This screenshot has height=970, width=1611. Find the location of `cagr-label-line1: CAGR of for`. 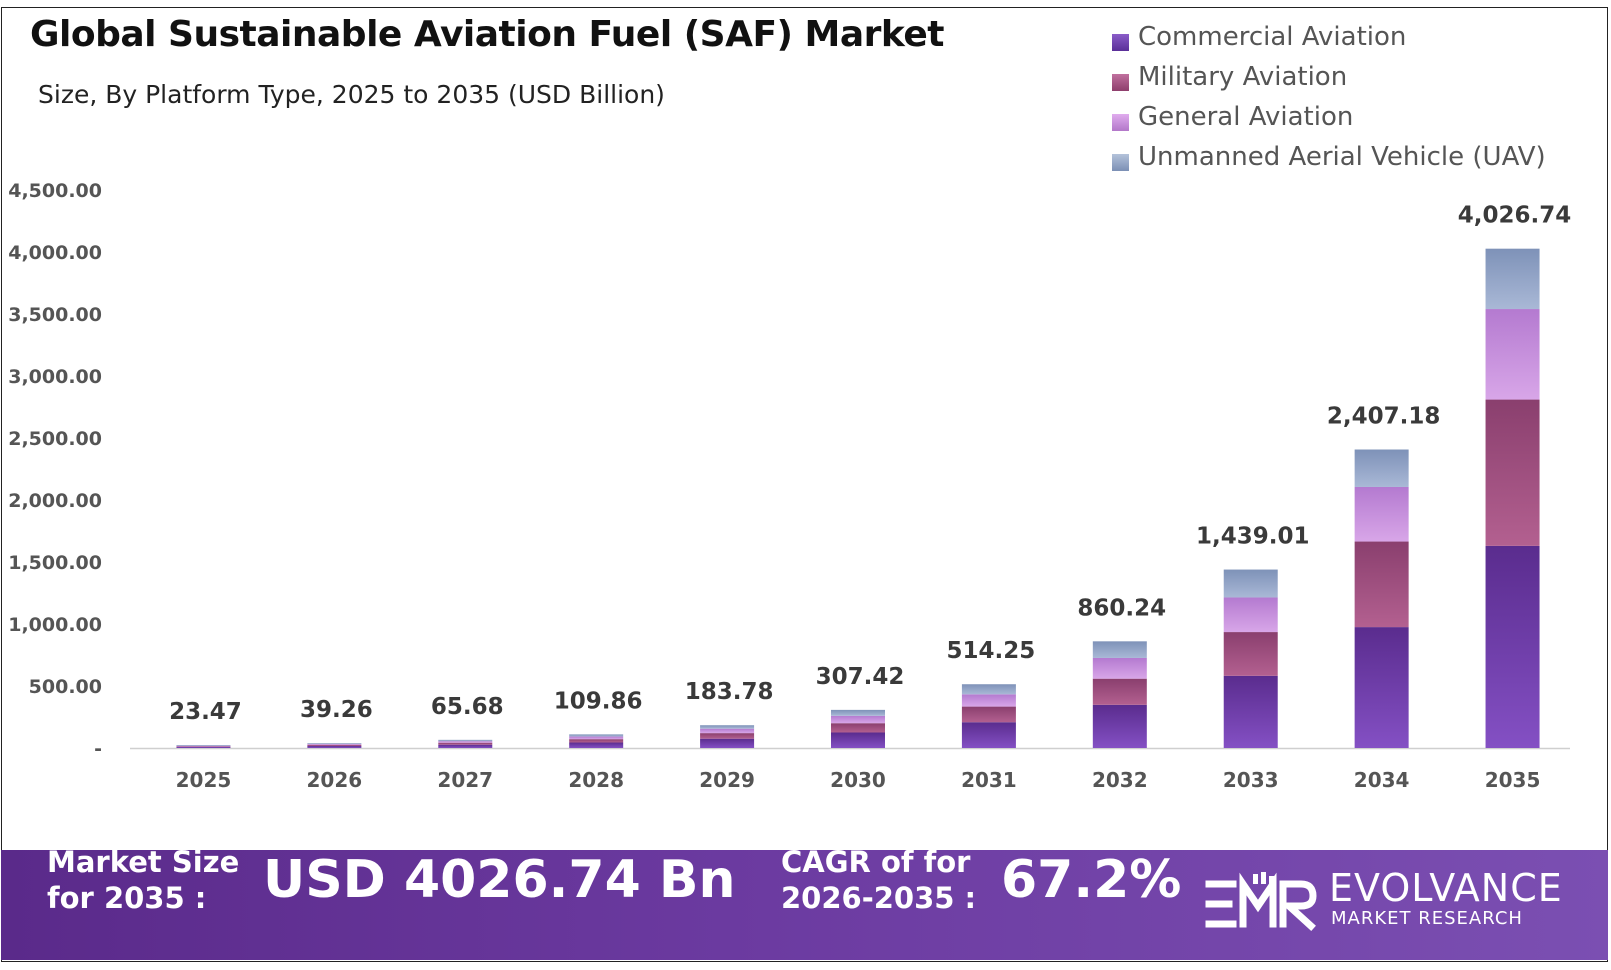

cagr-label-line1: CAGR of for is located at coordinates (876, 862).